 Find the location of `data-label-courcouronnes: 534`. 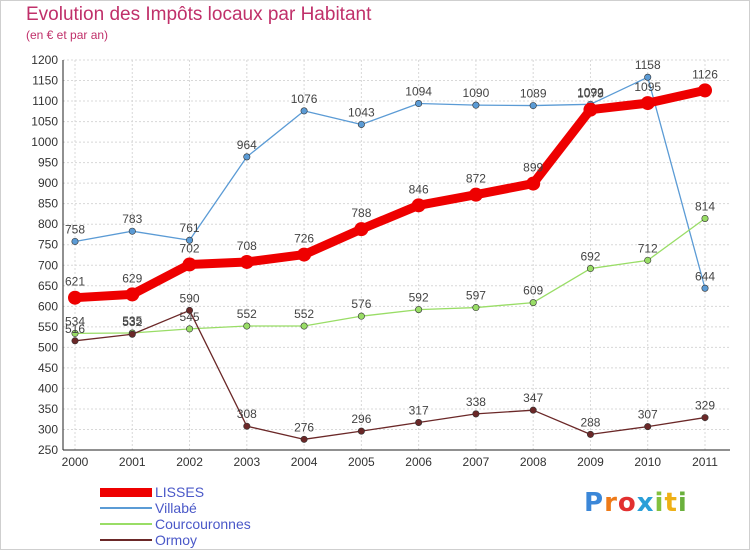

data-label-courcouronnes: 534 is located at coordinates (75, 321).